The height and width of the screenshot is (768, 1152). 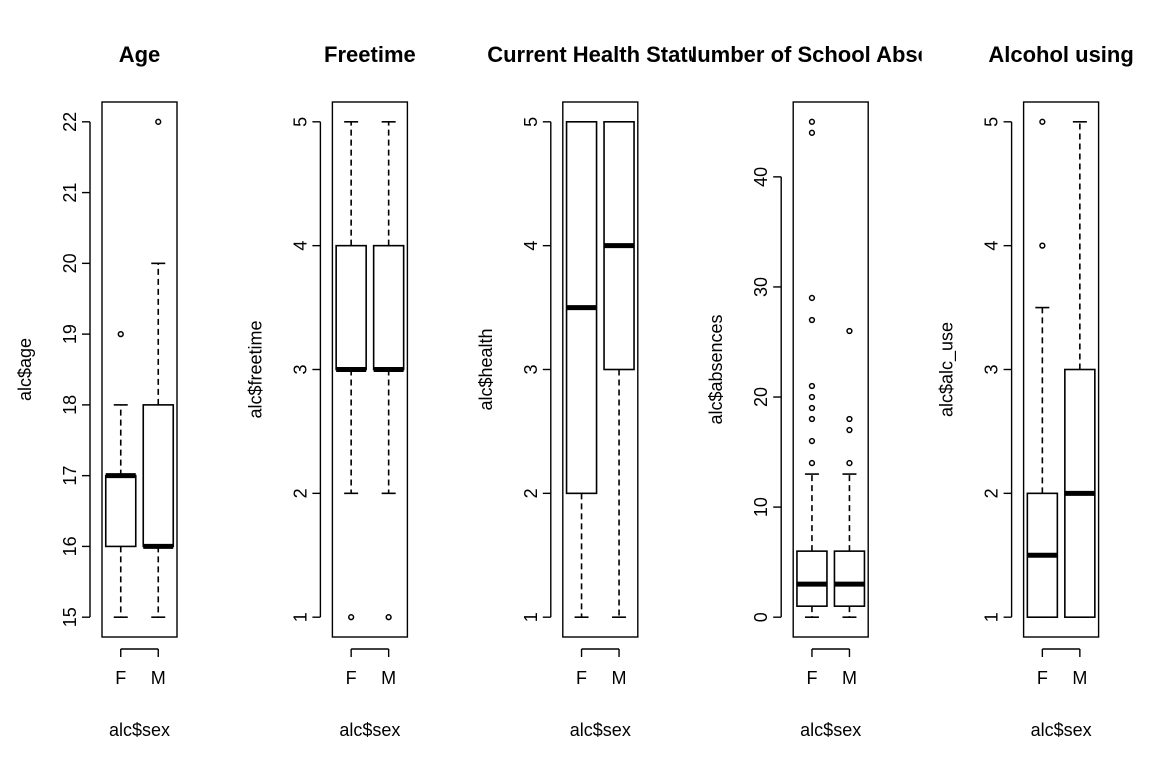 What do you see at coordinates (1060, 54) in the screenshot?
I see `panel-title: Alcohol using` at bounding box center [1060, 54].